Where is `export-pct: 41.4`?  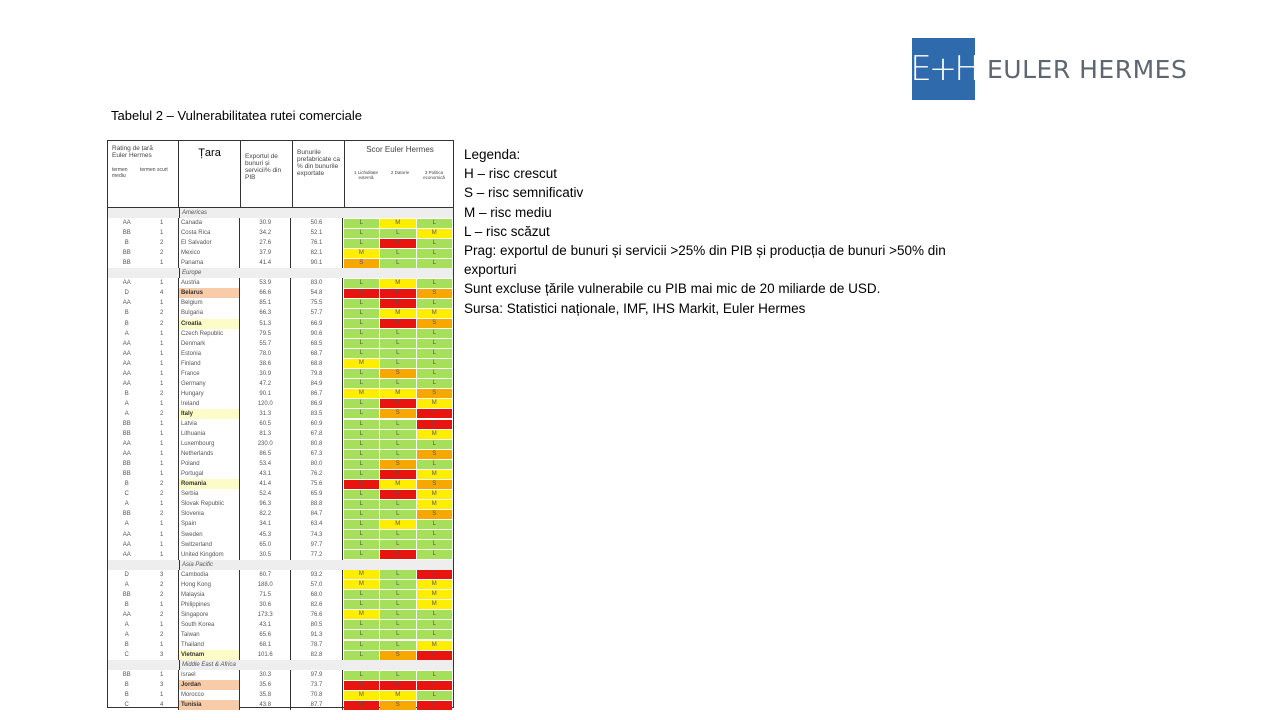 export-pct: 41.4 is located at coordinates (264, 263).